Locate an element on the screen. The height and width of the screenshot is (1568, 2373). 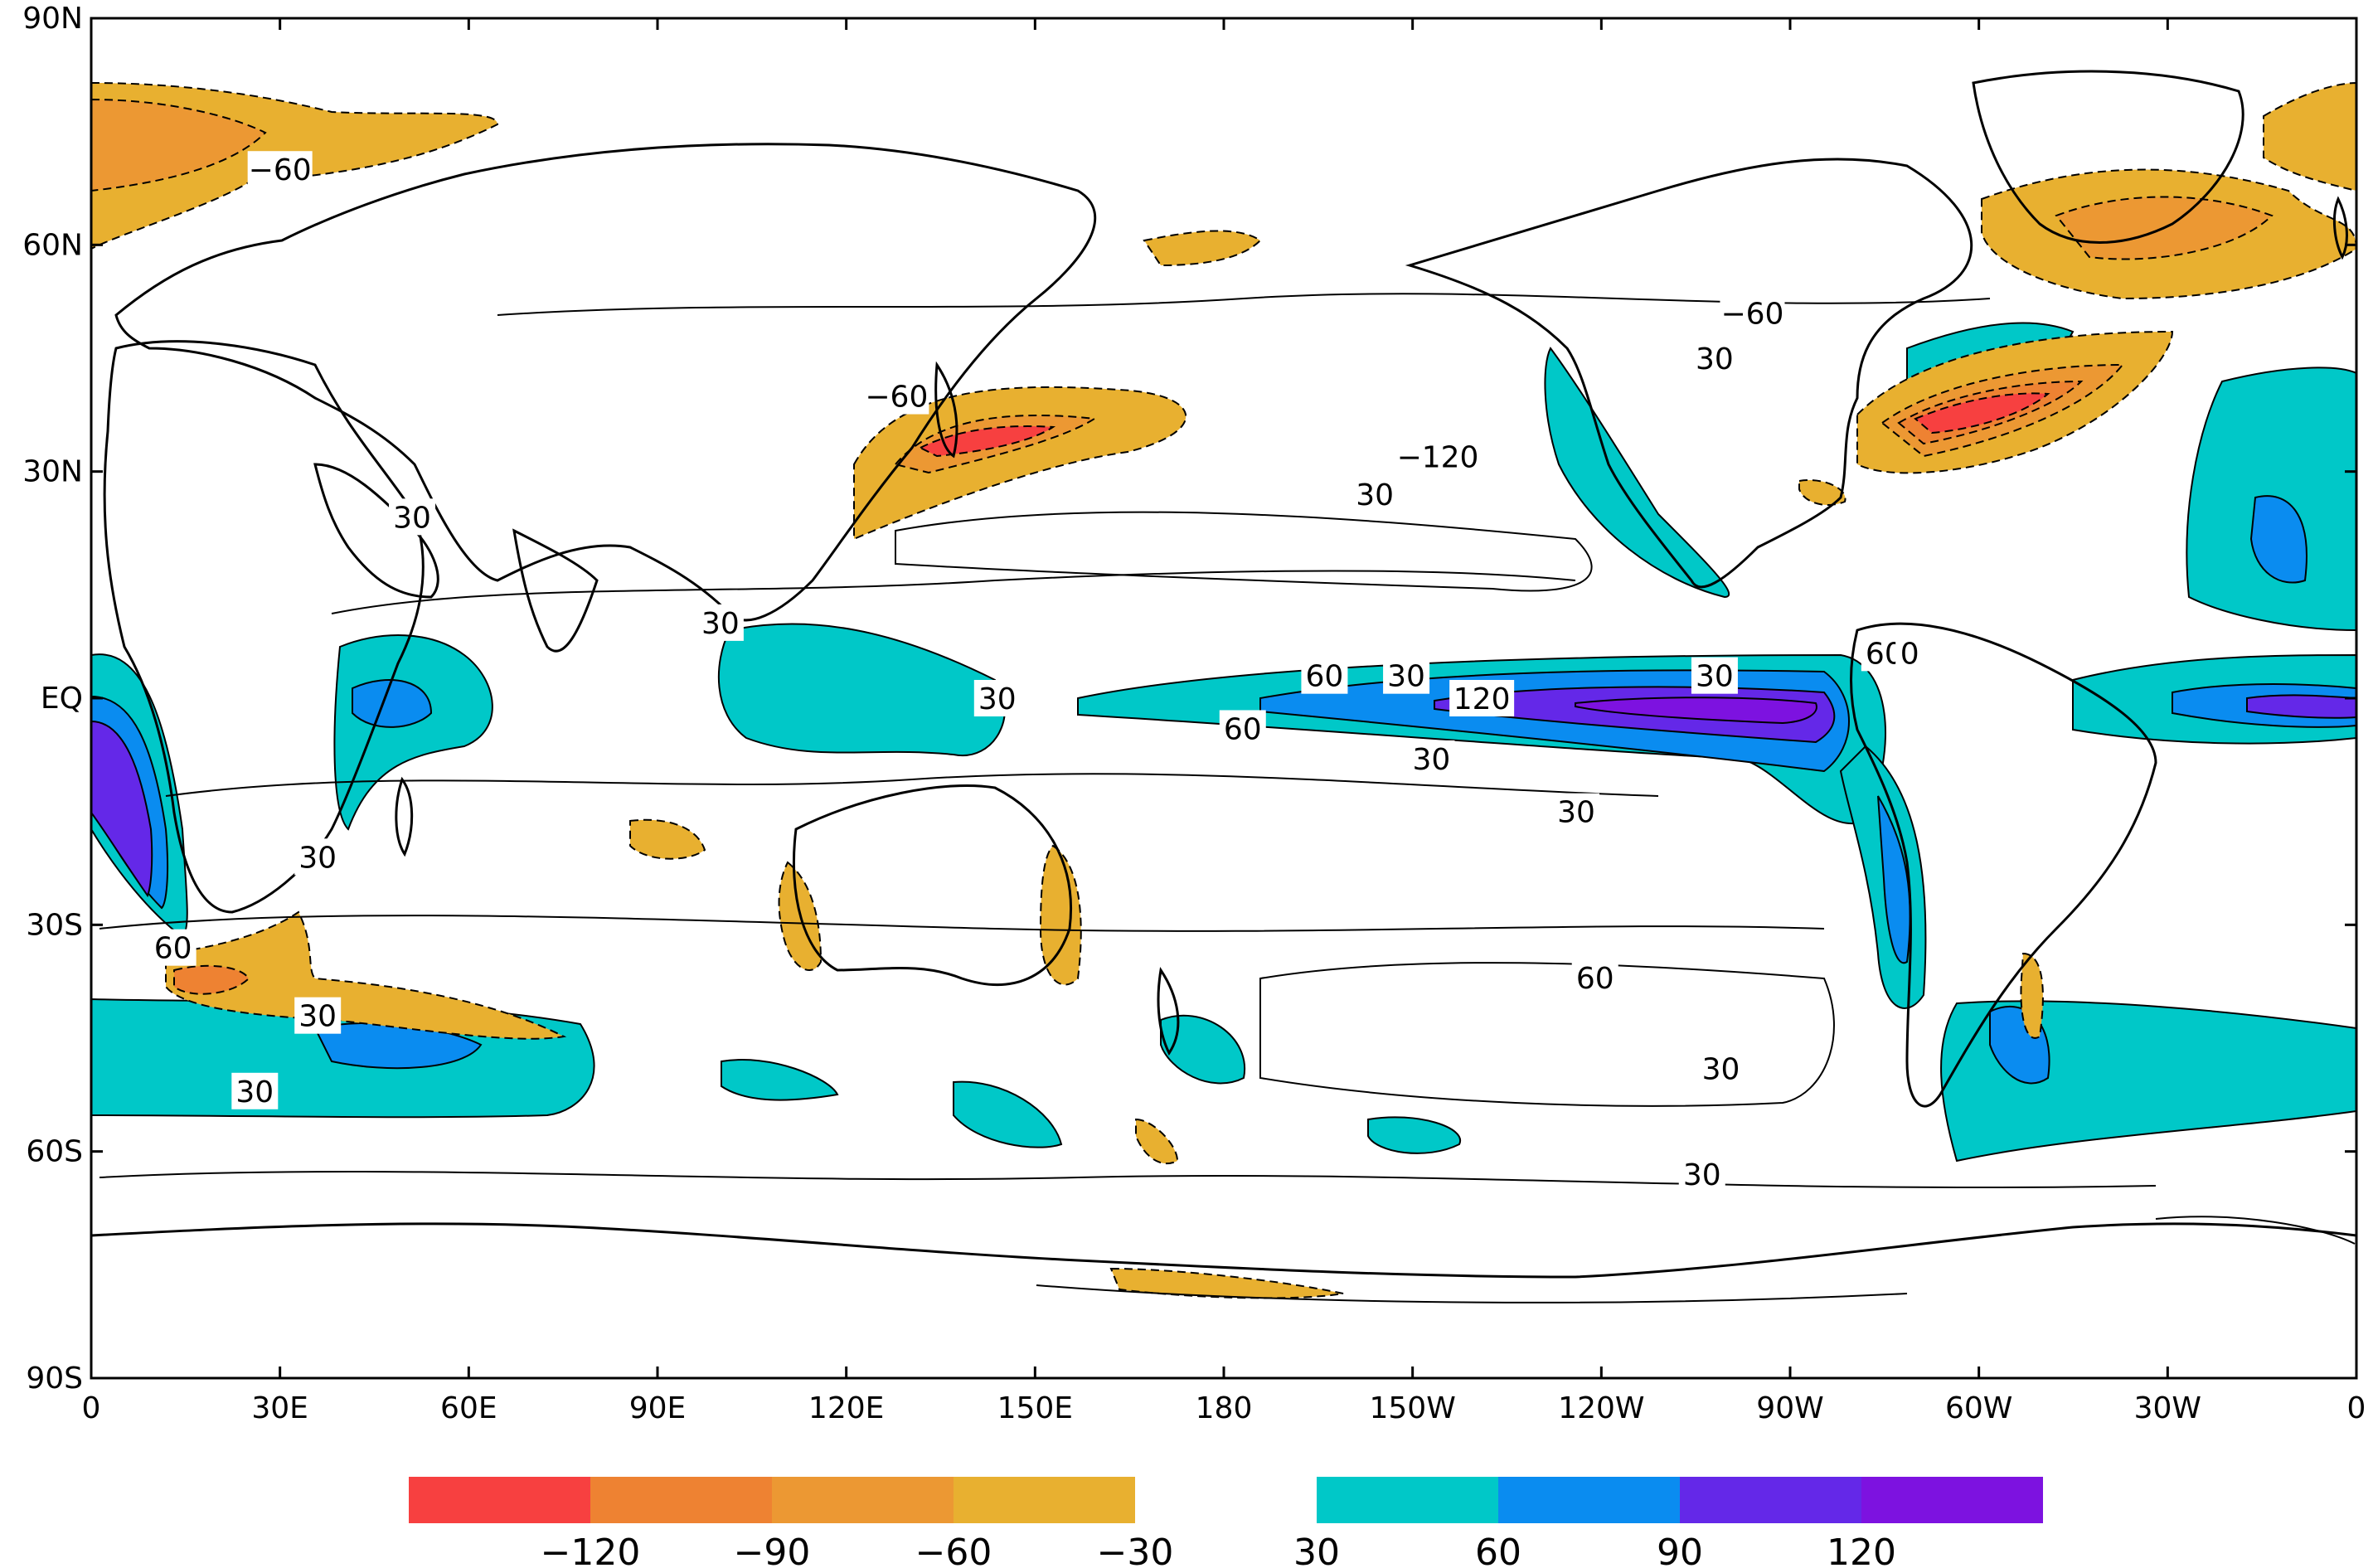
antarctica-outline is located at coordinates (1223, 1300).